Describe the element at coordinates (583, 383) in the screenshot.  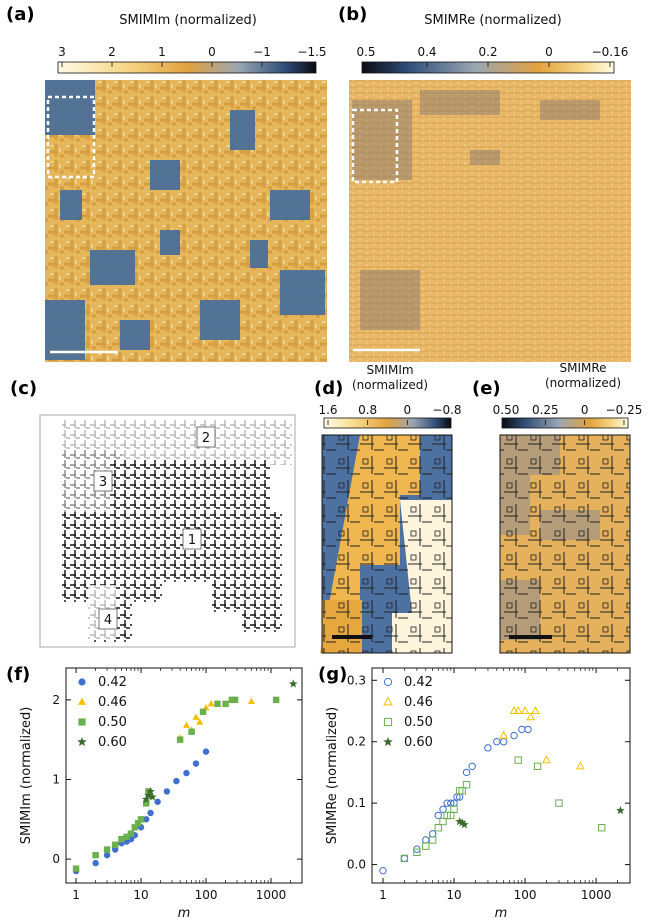
I see `panel-e-title-line2: (normalized)` at that location.